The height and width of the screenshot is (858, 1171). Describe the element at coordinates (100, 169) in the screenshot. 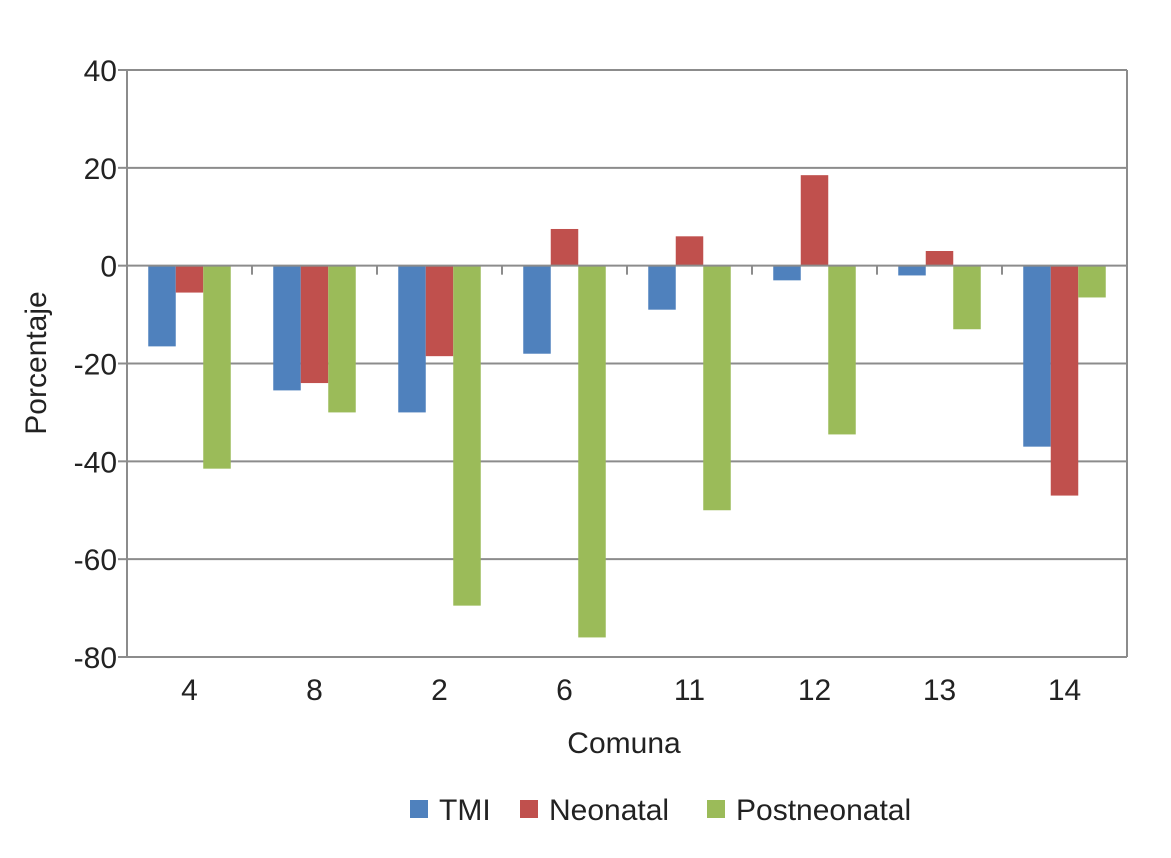

I see `y-tick-label: 20` at that location.